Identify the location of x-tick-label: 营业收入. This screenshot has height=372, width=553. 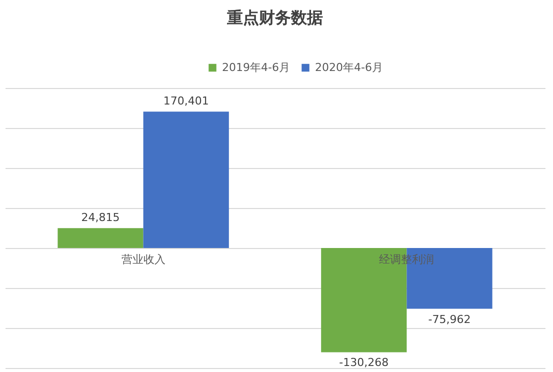
(143, 259).